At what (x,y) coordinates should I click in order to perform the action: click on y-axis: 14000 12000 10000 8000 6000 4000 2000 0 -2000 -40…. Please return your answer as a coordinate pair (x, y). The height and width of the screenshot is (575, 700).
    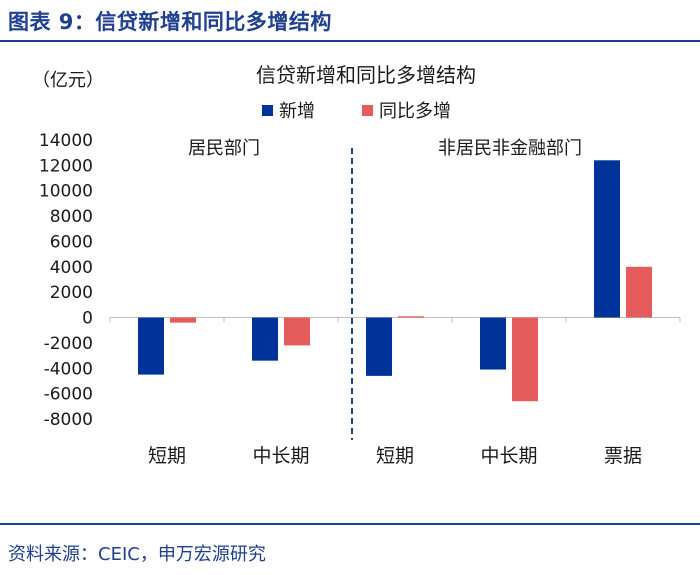
    Looking at the image, I should click on (66, 280).